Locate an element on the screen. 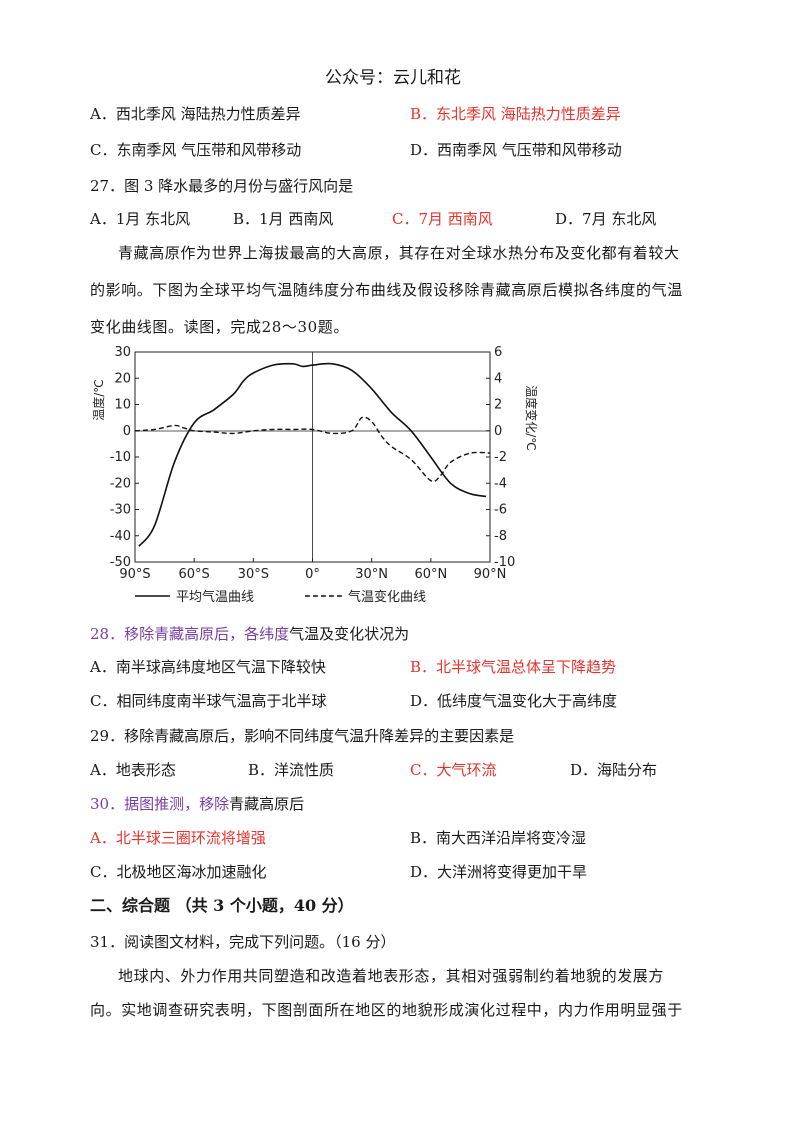 The image size is (800, 1130). x-tick-label: 60°N is located at coordinates (430, 574).